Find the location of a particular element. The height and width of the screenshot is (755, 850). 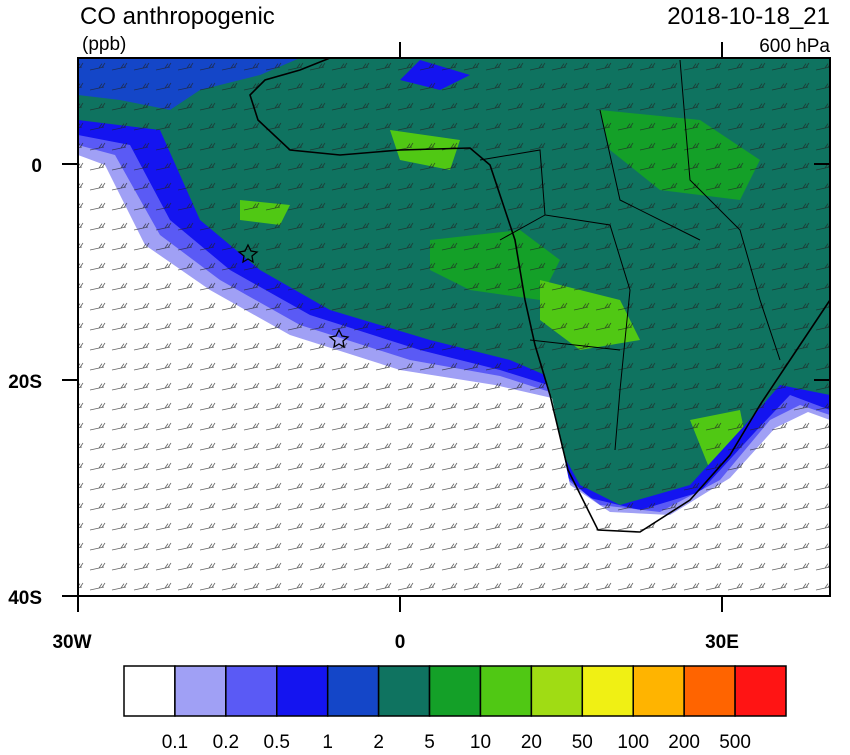

title: CO anthropogenic is located at coordinates (177, 16).